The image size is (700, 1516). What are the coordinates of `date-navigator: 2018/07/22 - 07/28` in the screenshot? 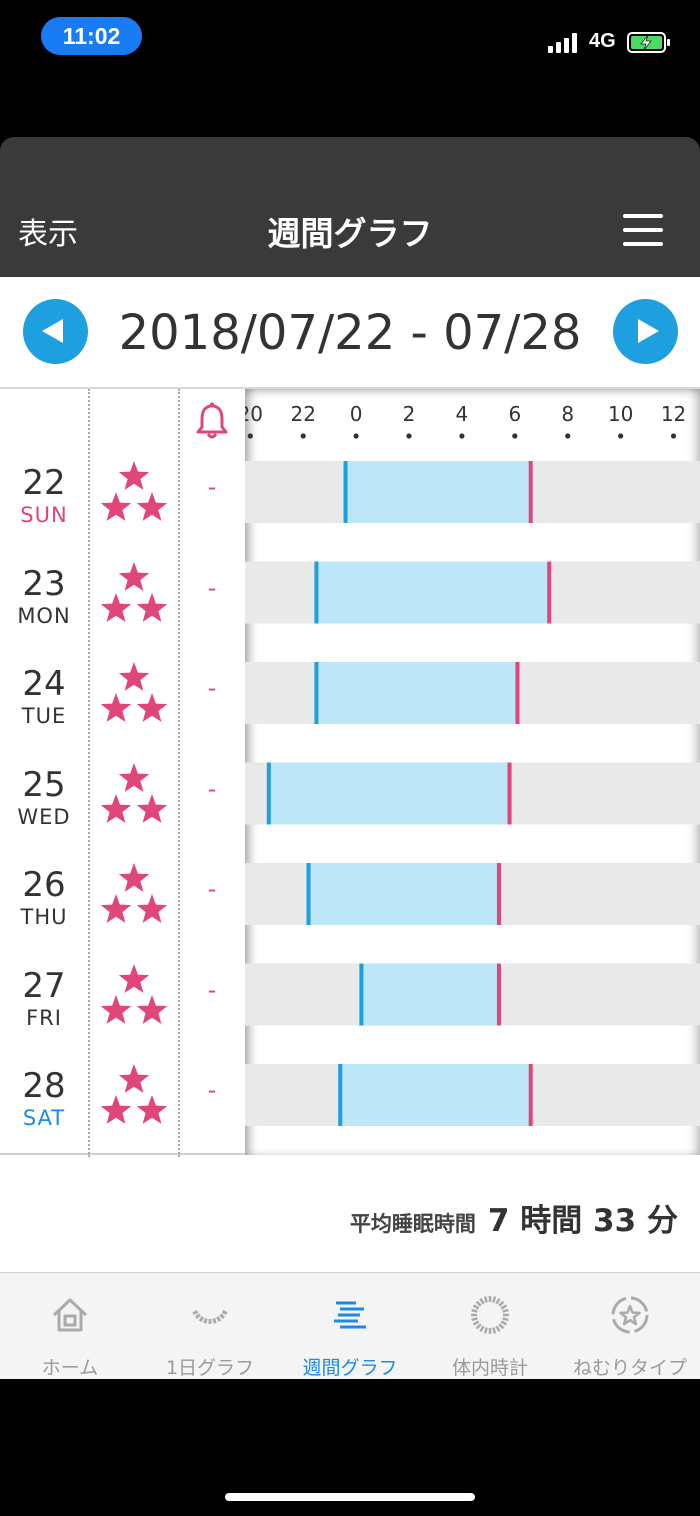 It's located at (350, 332).